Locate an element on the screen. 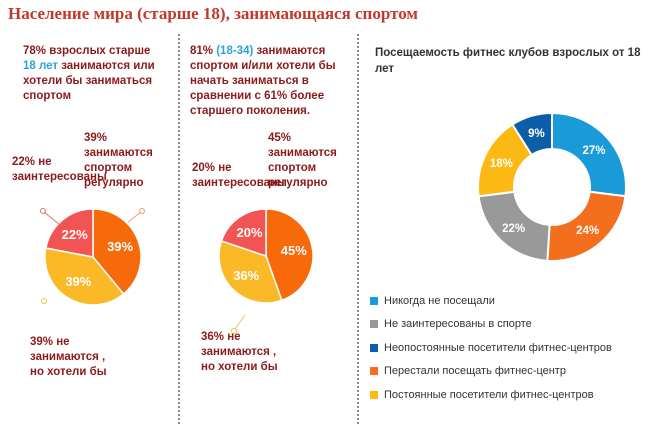 The height and width of the screenshot is (432, 659). donut-slice-label: 27% is located at coordinates (593, 151).